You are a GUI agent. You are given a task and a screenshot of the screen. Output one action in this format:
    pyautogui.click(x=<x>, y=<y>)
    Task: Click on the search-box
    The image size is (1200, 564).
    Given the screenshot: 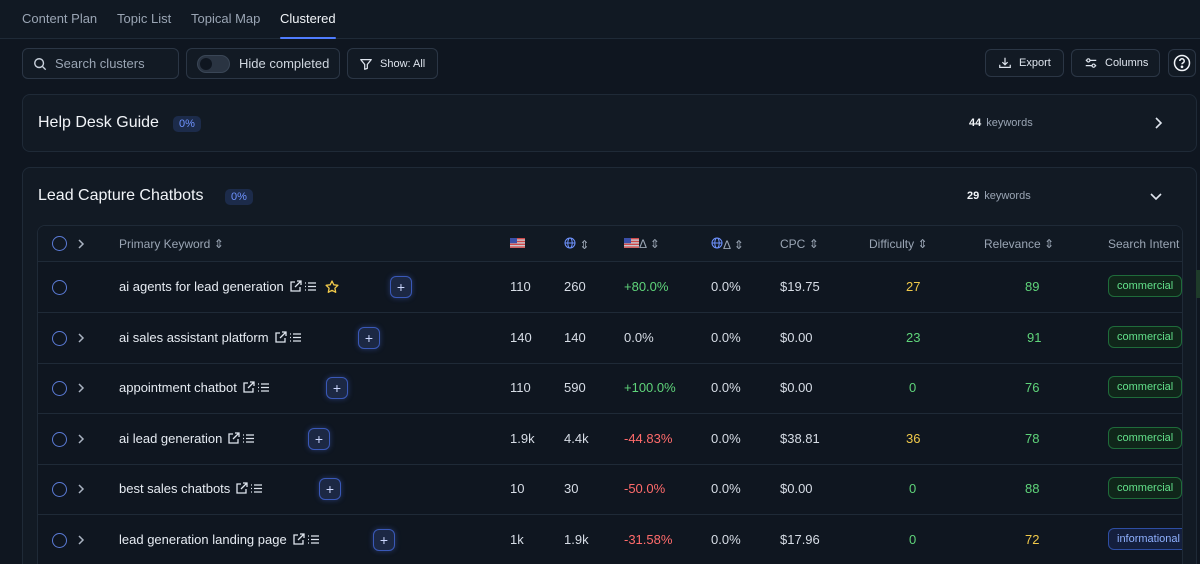 What is the action you would take?
    pyautogui.click(x=100, y=63)
    